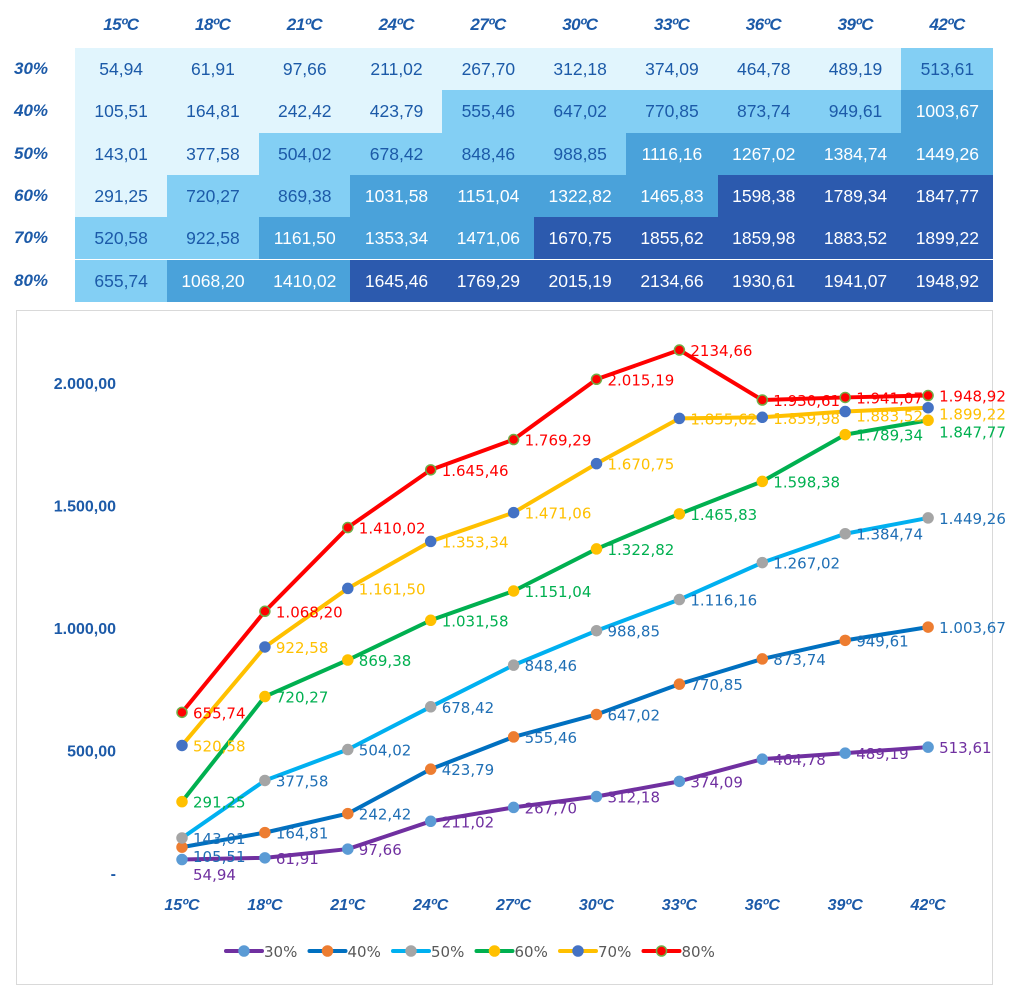 The width and height of the screenshot is (1011, 1000). What do you see at coordinates (385, 751) in the screenshot?
I see `data-label: 504,02` at bounding box center [385, 751].